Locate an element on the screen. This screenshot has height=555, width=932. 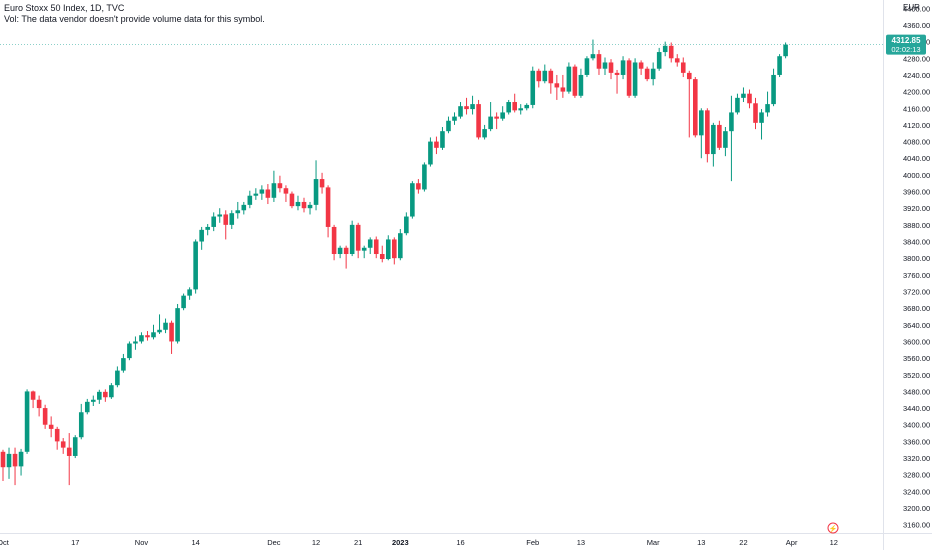
x-tick-label-11: Mar is located at coordinates (653, 542).